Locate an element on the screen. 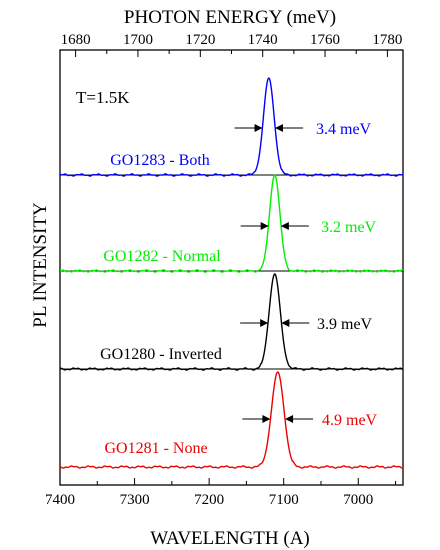 The image size is (440, 550). x-tick-label: 7100 is located at coordinates (284, 500).